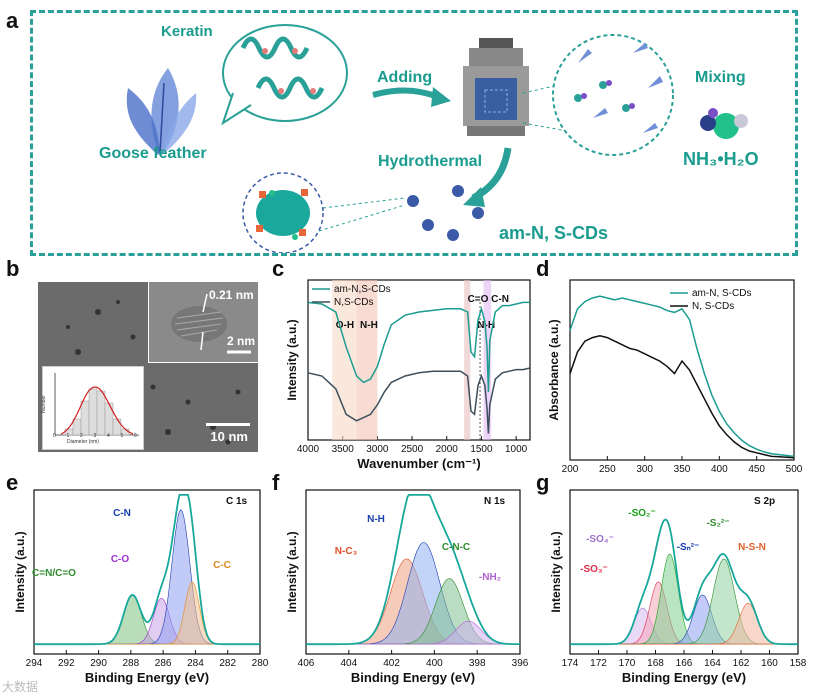 This screenshot has width=813, height=699. What do you see at coordinates (598, 663) in the screenshot?
I see `x-tick-label: 172` at bounding box center [598, 663].